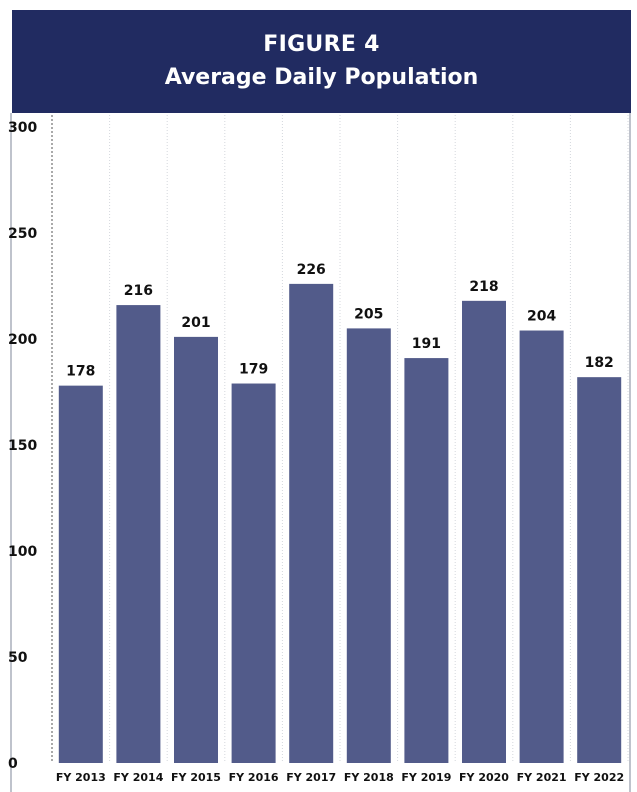  Describe the element at coordinates (311, 777) in the screenshot. I see `x-tick-label: FY 2017` at that location.